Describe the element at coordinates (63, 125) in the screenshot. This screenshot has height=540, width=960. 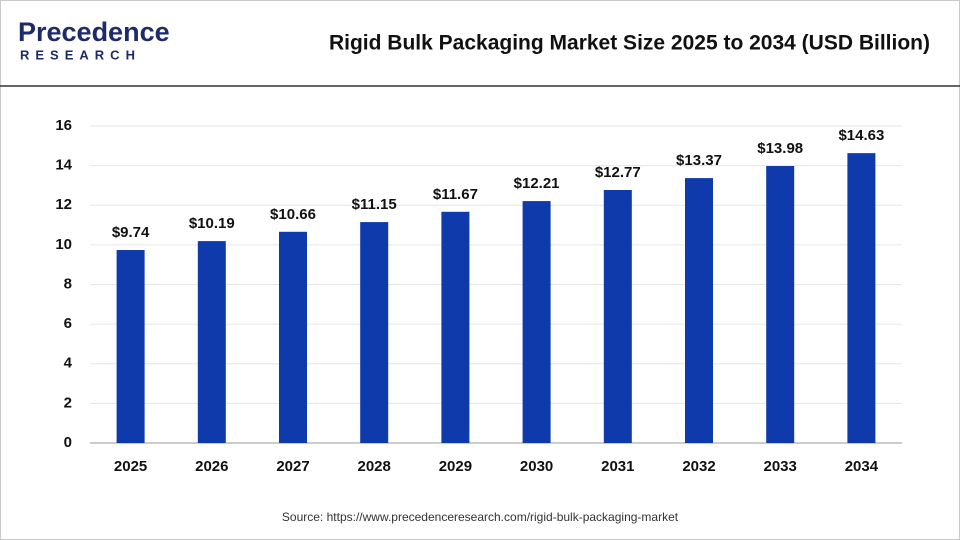
I see `y-tick-label: 16` at that location.